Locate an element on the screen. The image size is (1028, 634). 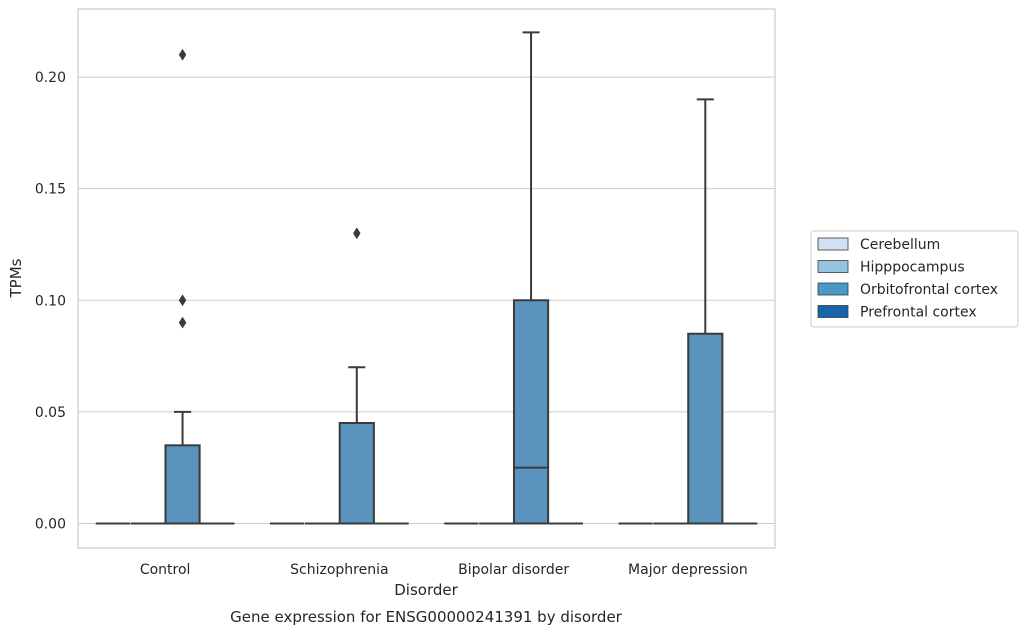
legend-label: Cerebellum is located at coordinates (900, 245).